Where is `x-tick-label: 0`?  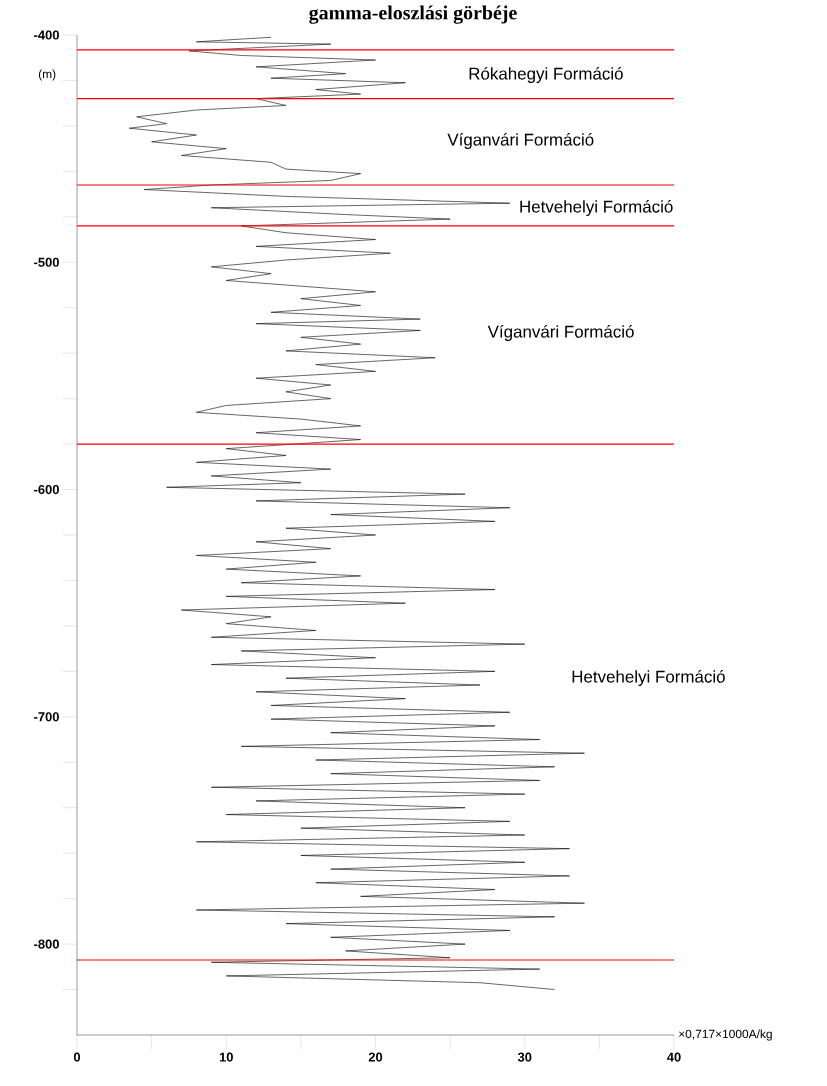
x-tick-label: 0 is located at coordinates (77, 1057).